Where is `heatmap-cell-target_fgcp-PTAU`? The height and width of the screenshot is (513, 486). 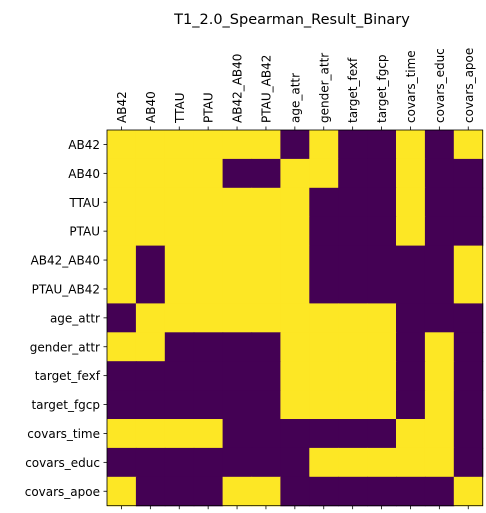 heatmap-cell-target_fgcp-PTAU is located at coordinates (208, 405).